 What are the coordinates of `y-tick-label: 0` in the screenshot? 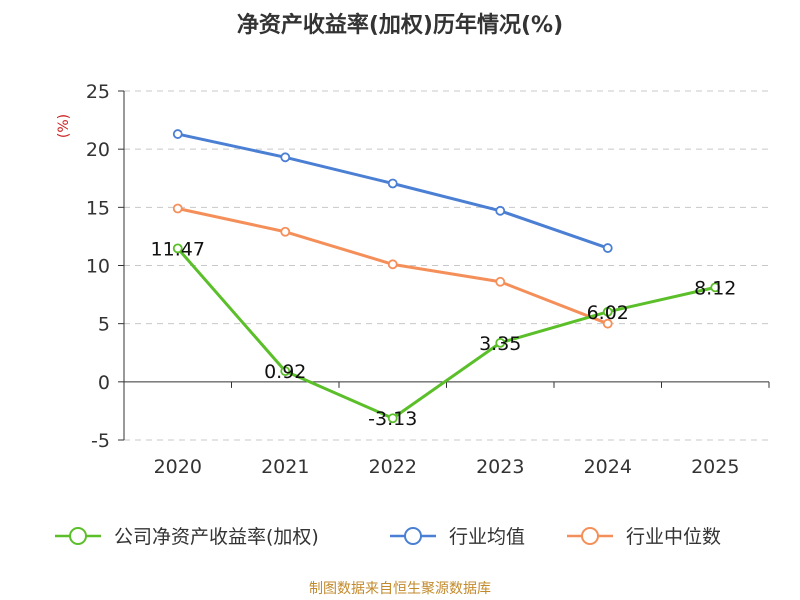 It's located at (104, 383).